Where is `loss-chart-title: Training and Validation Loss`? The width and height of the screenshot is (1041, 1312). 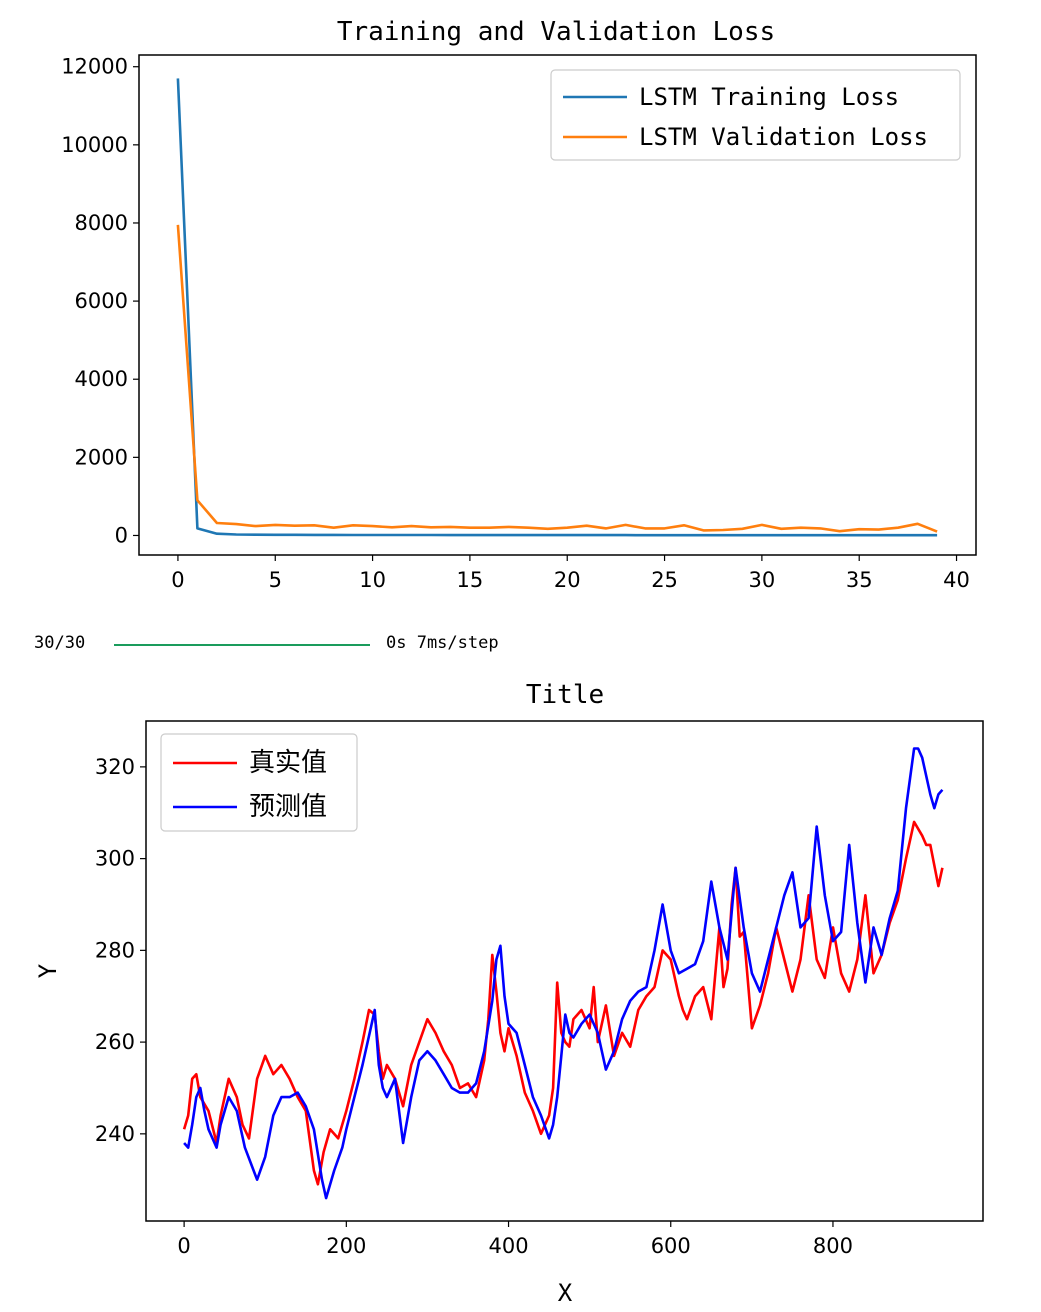
loss-chart-title: Training and Validation Loss is located at coordinates (556, 32).